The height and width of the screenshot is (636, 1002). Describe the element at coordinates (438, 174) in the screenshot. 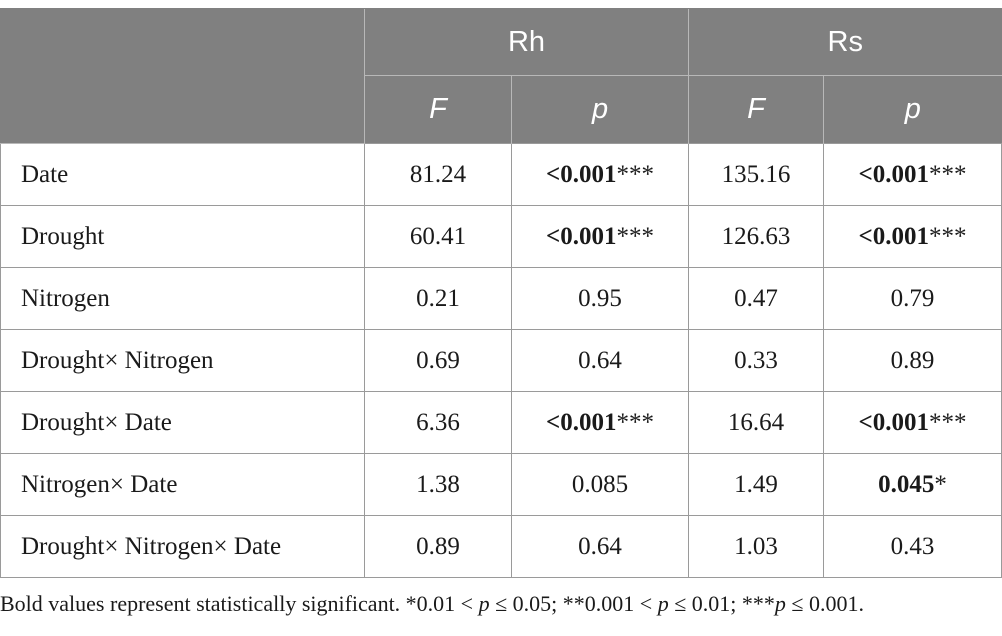

I see `rh-f-cell: 81.24` at that location.